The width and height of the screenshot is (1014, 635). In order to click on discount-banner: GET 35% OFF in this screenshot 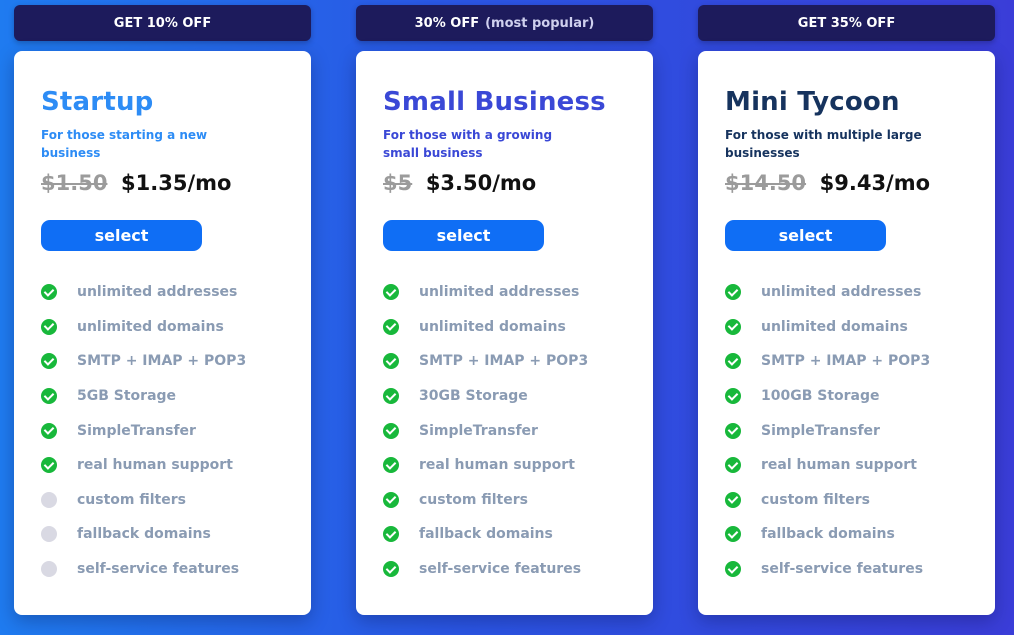, I will do `click(846, 23)`.